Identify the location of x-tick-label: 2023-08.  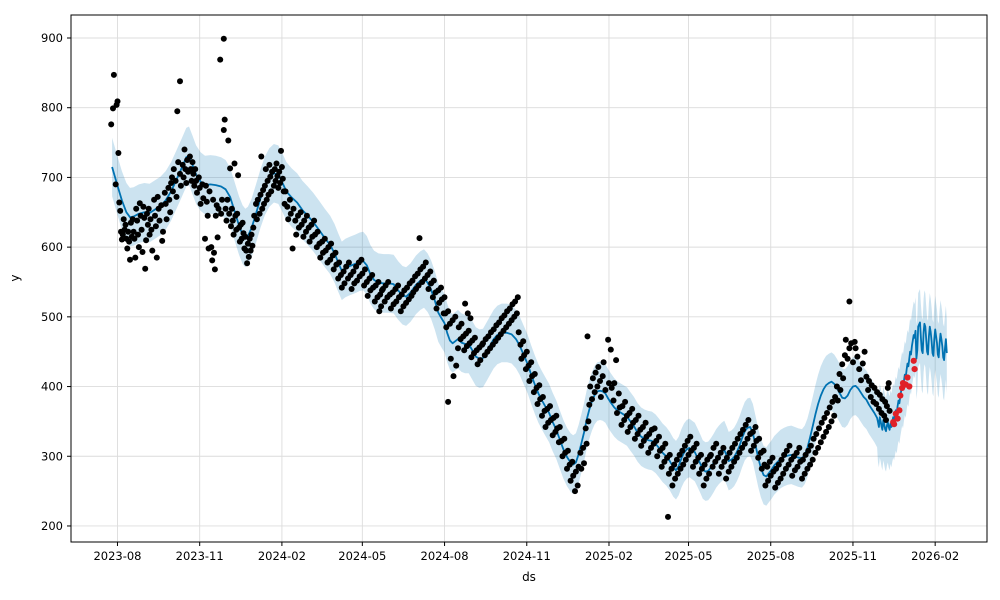
(117, 556).